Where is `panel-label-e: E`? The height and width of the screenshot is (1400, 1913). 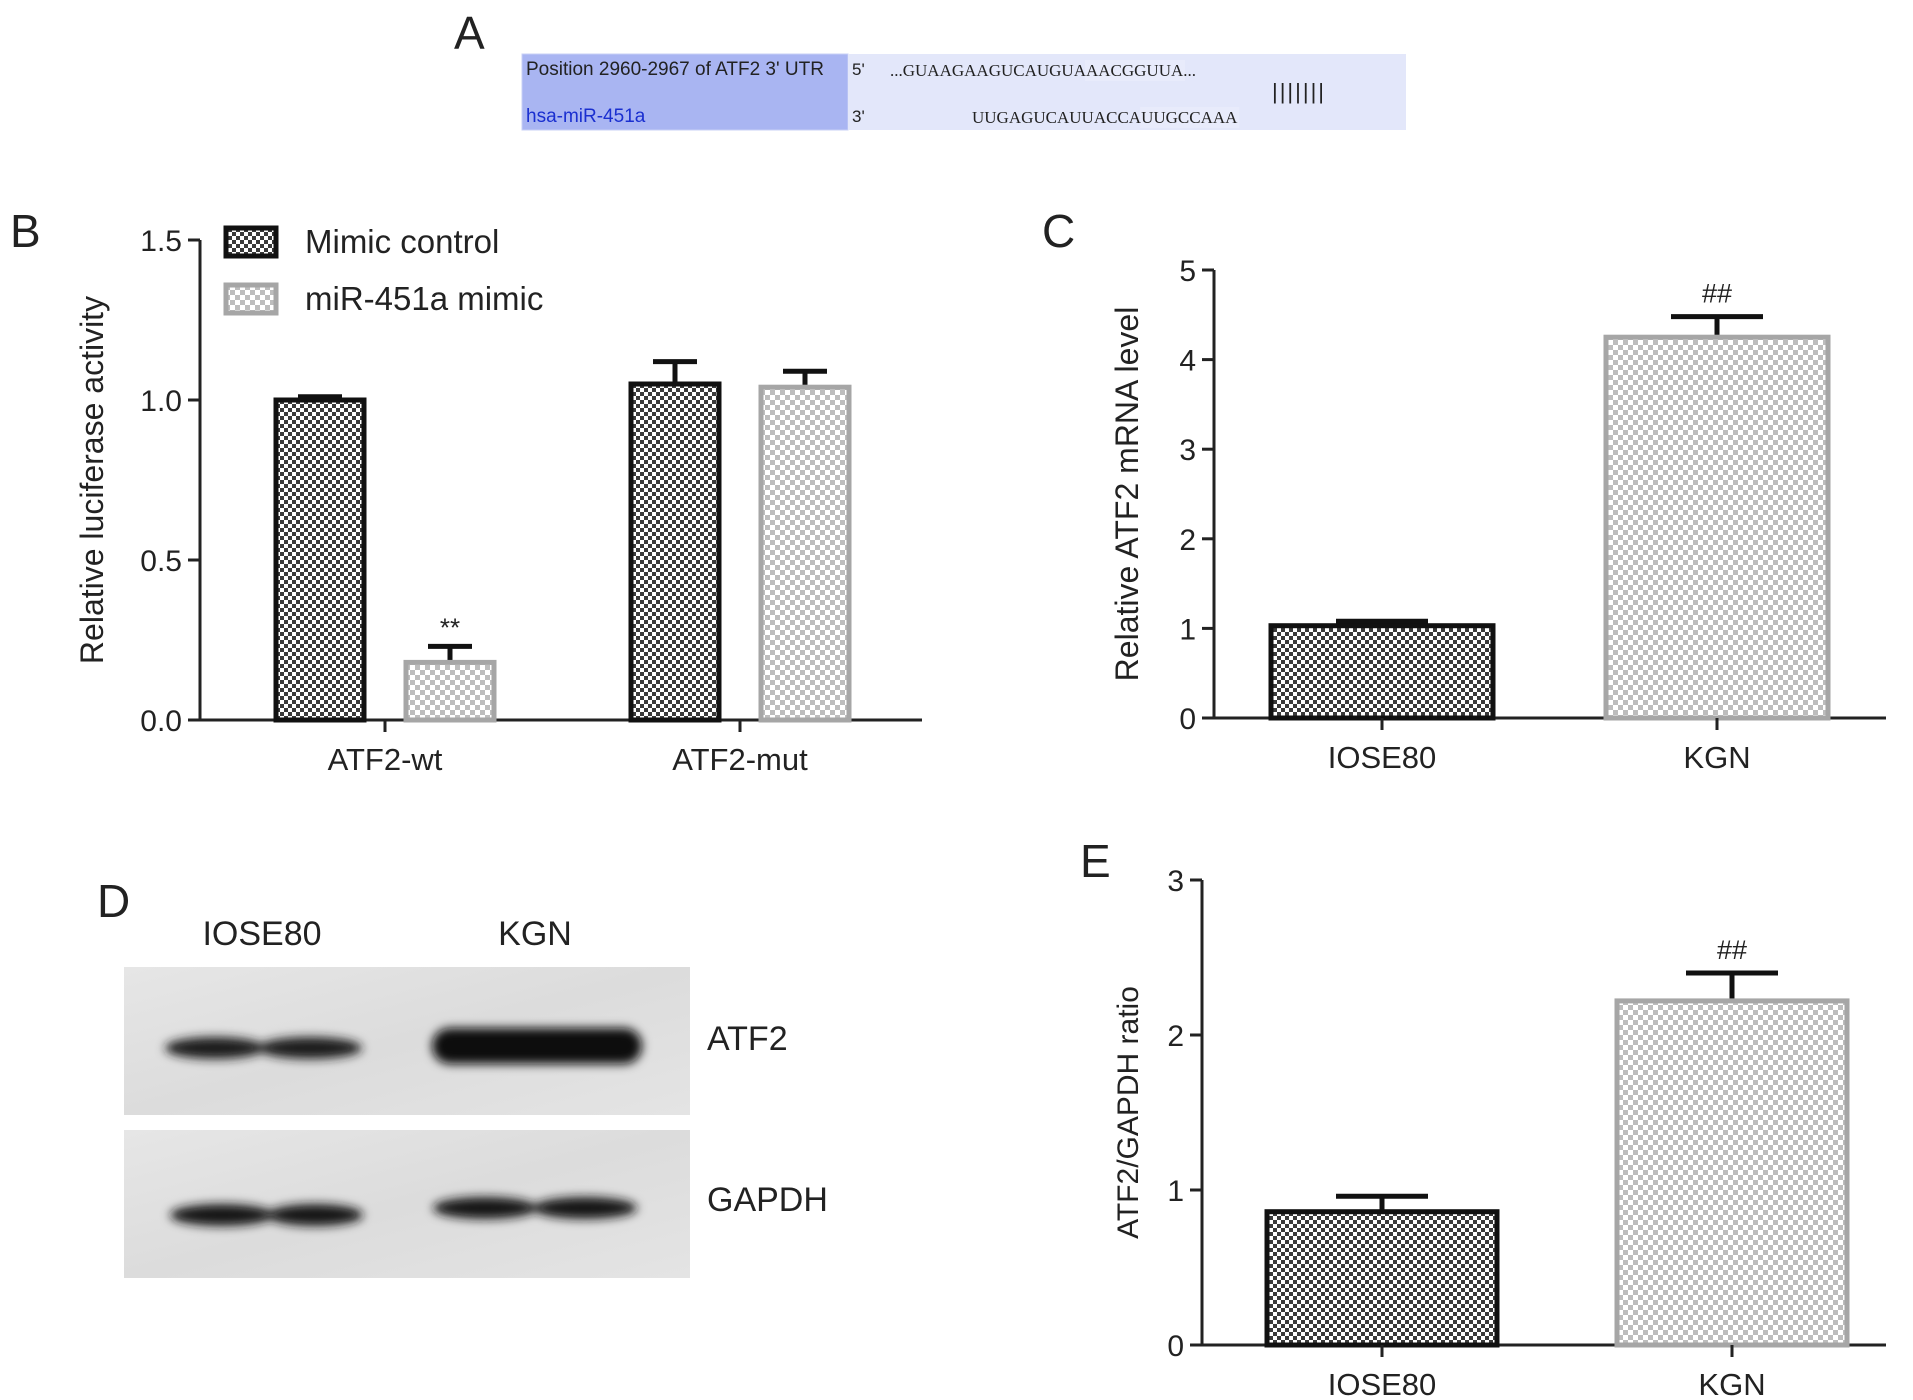 panel-label-e: E is located at coordinates (1095, 861).